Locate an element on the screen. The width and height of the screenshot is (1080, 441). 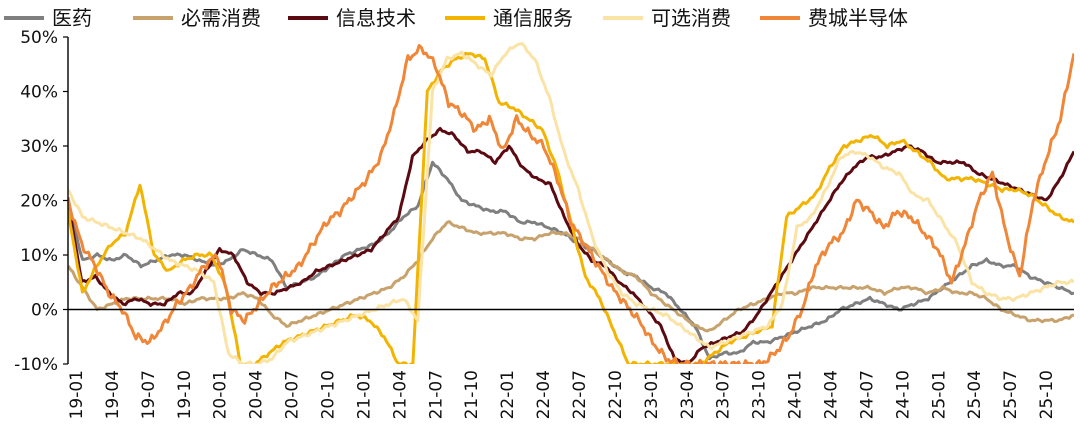
x-tick-label: 24-04 is located at coordinates (832, 394).